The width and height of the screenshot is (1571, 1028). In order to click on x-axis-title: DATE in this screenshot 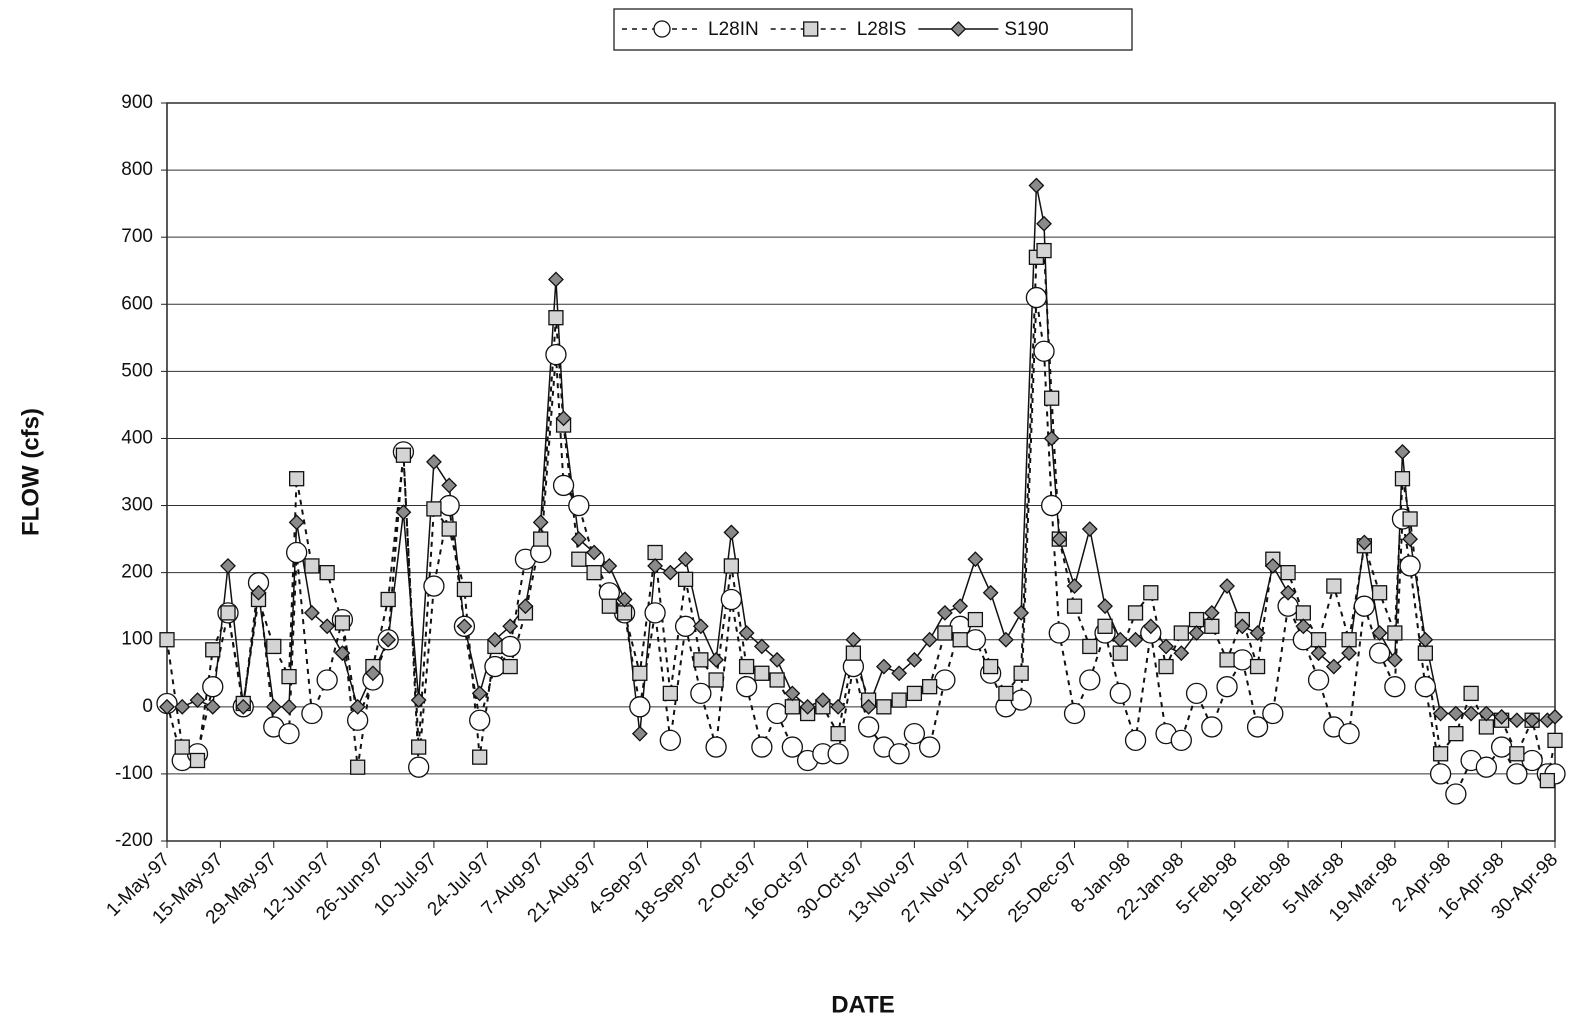, I will do `click(863, 1004)`.